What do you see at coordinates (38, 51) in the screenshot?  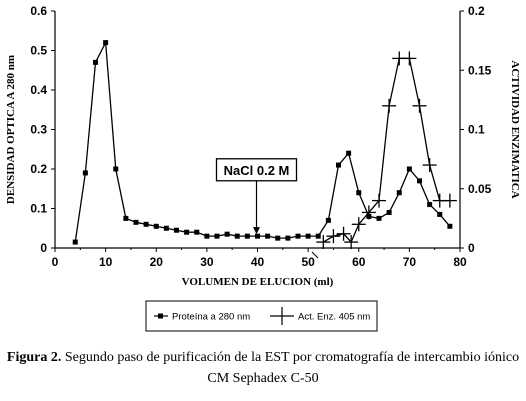 I see `y-left-tick-label: 0.5` at bounding box center [38, 51].